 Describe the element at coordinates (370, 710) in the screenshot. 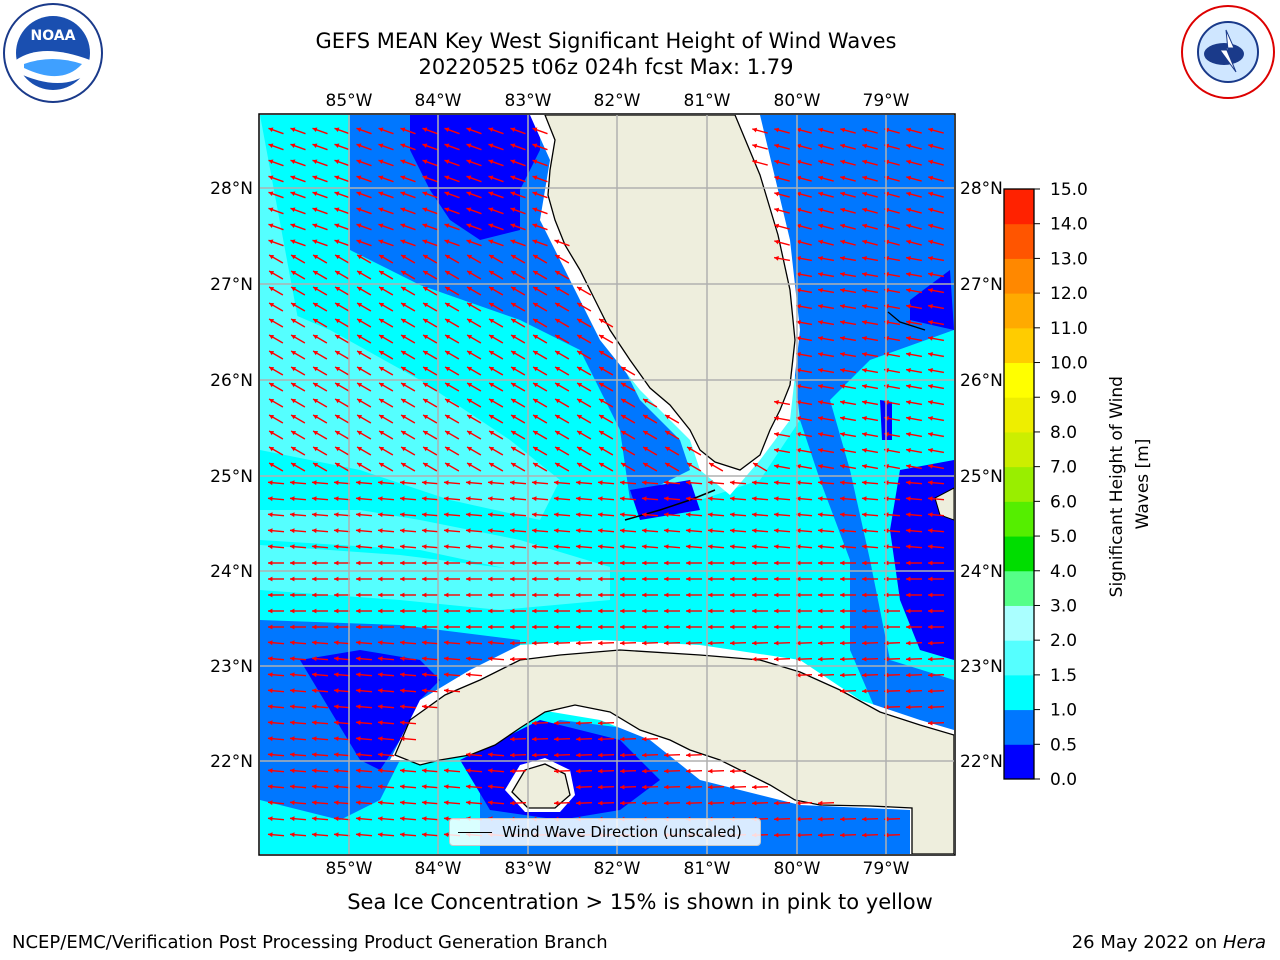

I see `field-0.0-0.5-southwest` at that location.